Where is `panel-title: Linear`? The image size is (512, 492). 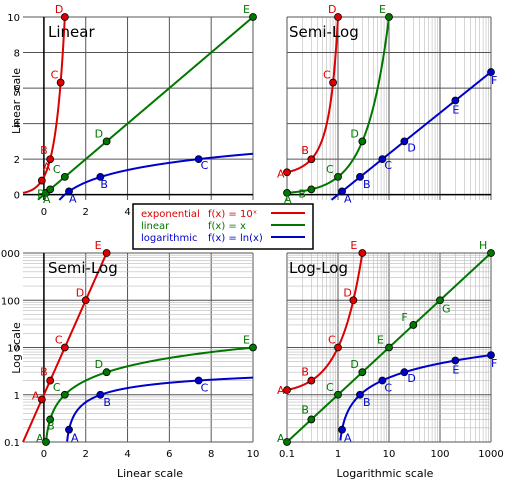
panel-title: Linear is located at coordinates (71, 32).